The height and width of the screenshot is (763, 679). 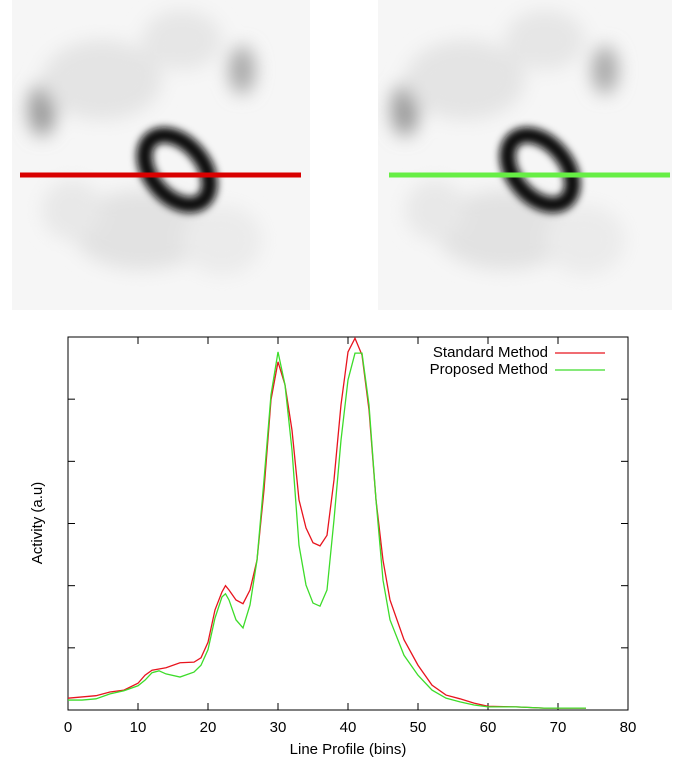 I want to click on x-tick-label: 80, so click(x=628, y=727).